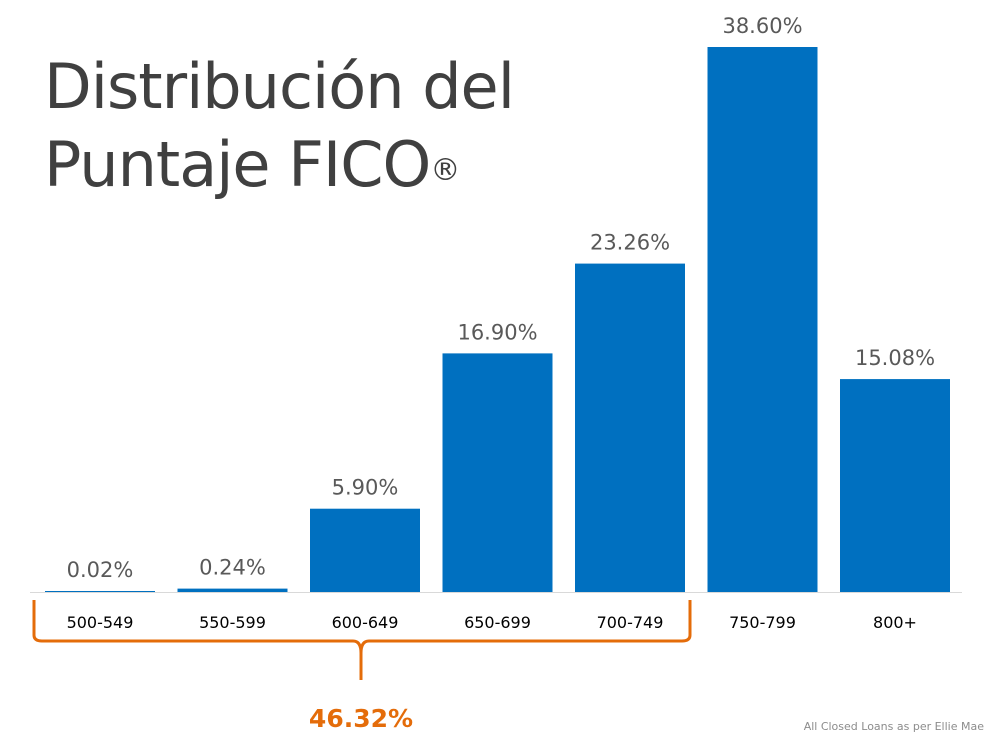  What do you see at coordinates (362, 640) in the screenshot?
I see `bracket` at bounding box center [362, 640].